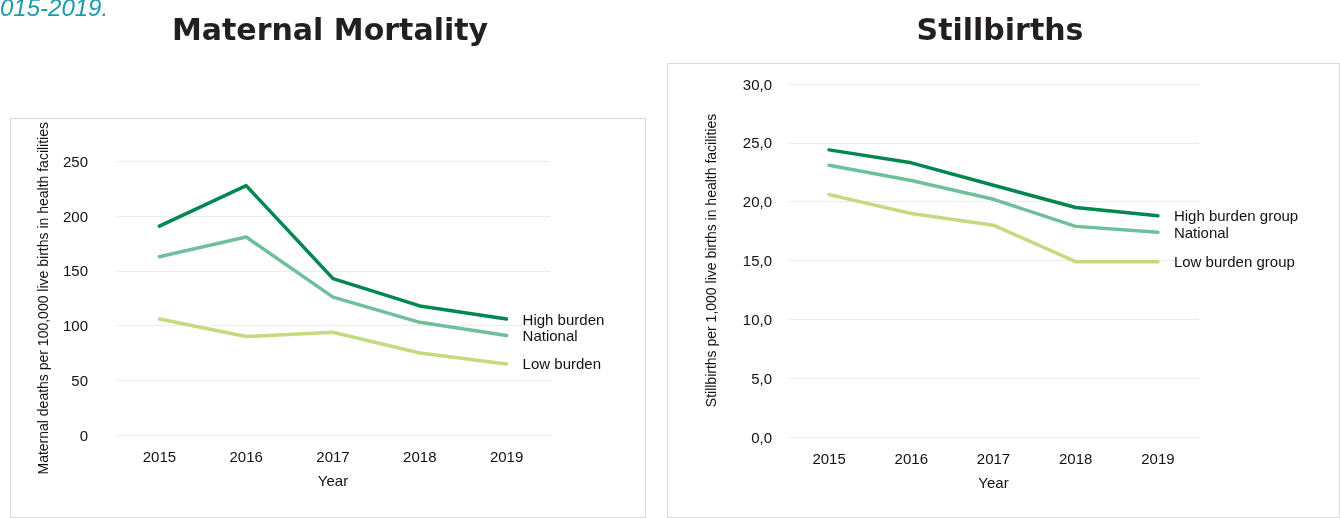 The width and height of the screenshot is (1340, 518). I want to click on y-axis-title: Maternal deaths per 100,000 live births in health facilities, so click(43, 298).